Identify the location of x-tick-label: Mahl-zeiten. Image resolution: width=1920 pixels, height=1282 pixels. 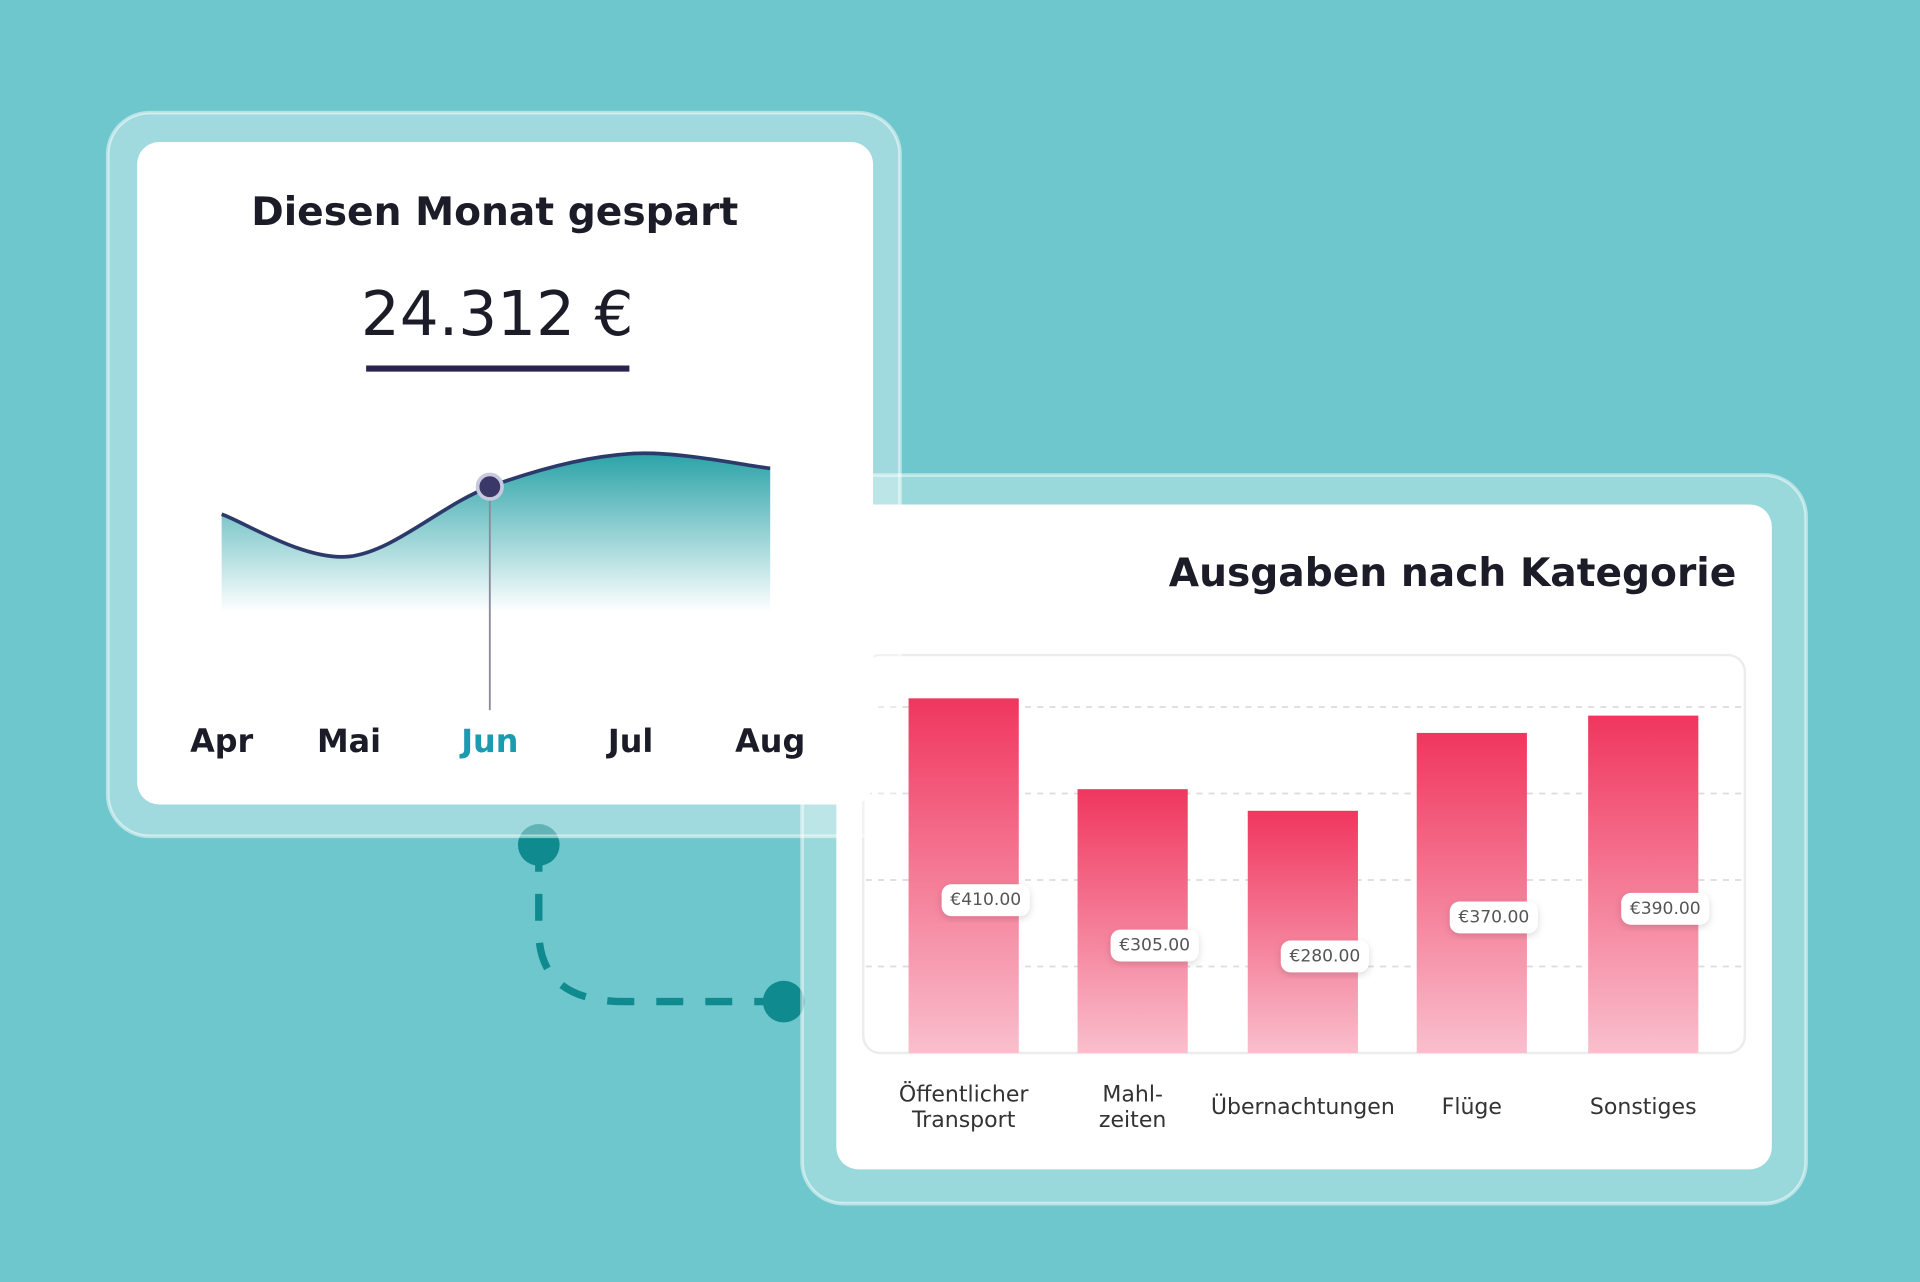
(1132, 1107).